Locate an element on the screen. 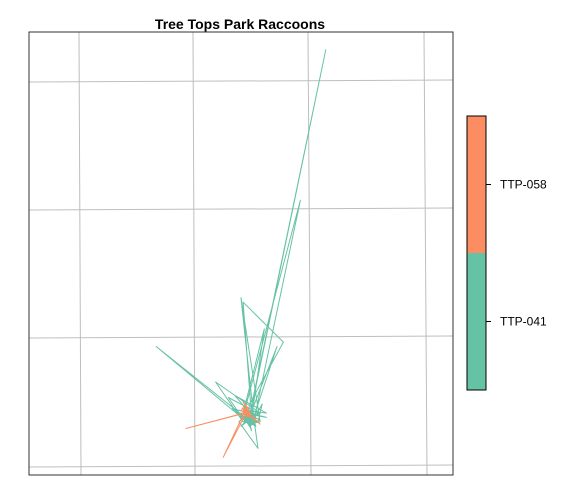 The width and height of the screenshot is (576, 504). grid-line-h3 is located at coordinates (241, 337).